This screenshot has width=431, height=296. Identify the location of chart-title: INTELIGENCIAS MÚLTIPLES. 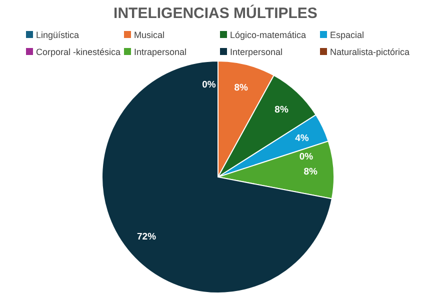
(216, 13).